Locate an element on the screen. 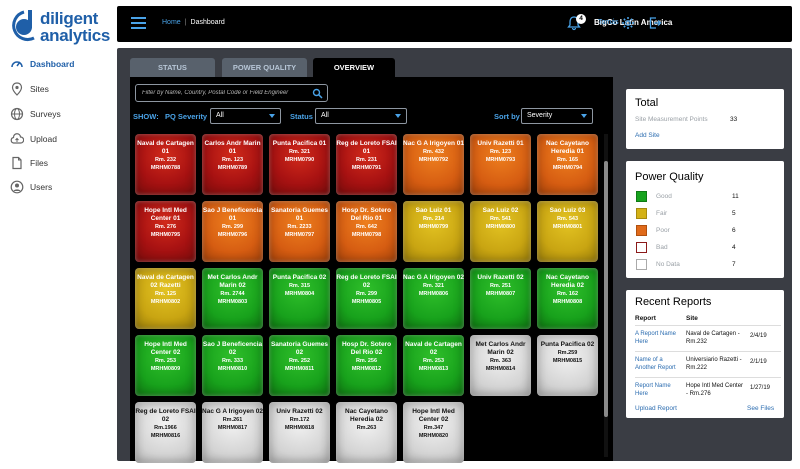  chevron-down-icon is located at coordinates (272, 116).